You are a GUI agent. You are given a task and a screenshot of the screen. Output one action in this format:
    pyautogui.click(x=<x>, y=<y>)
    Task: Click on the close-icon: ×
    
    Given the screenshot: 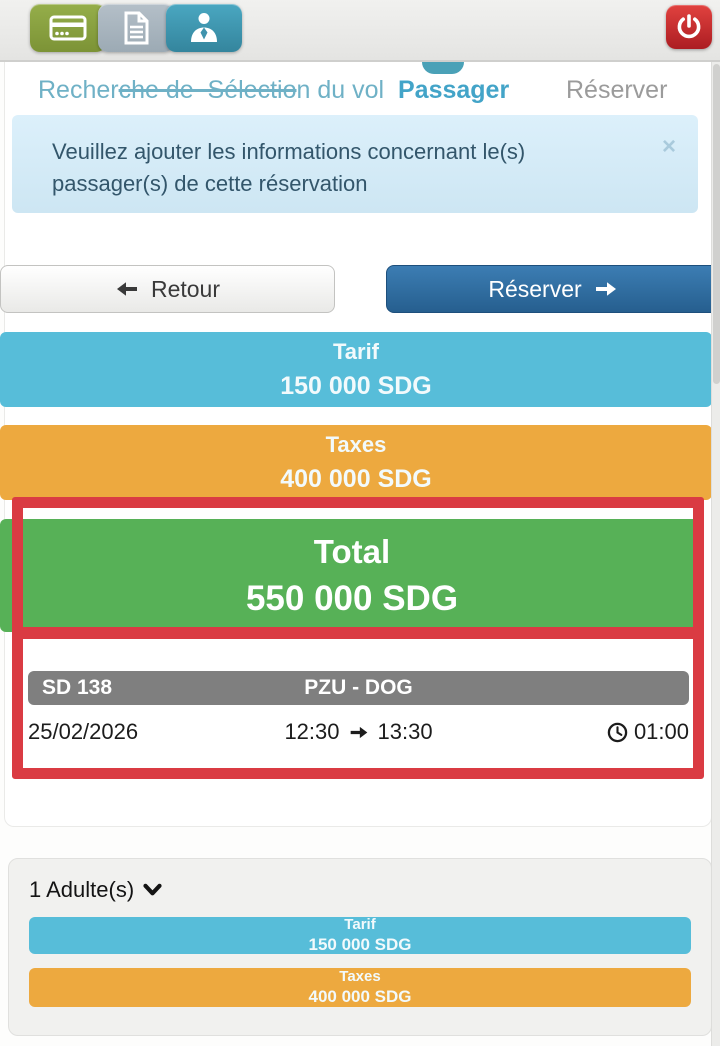 What is the action you would take?
    pyautogui.click(x=668, y=146)
    